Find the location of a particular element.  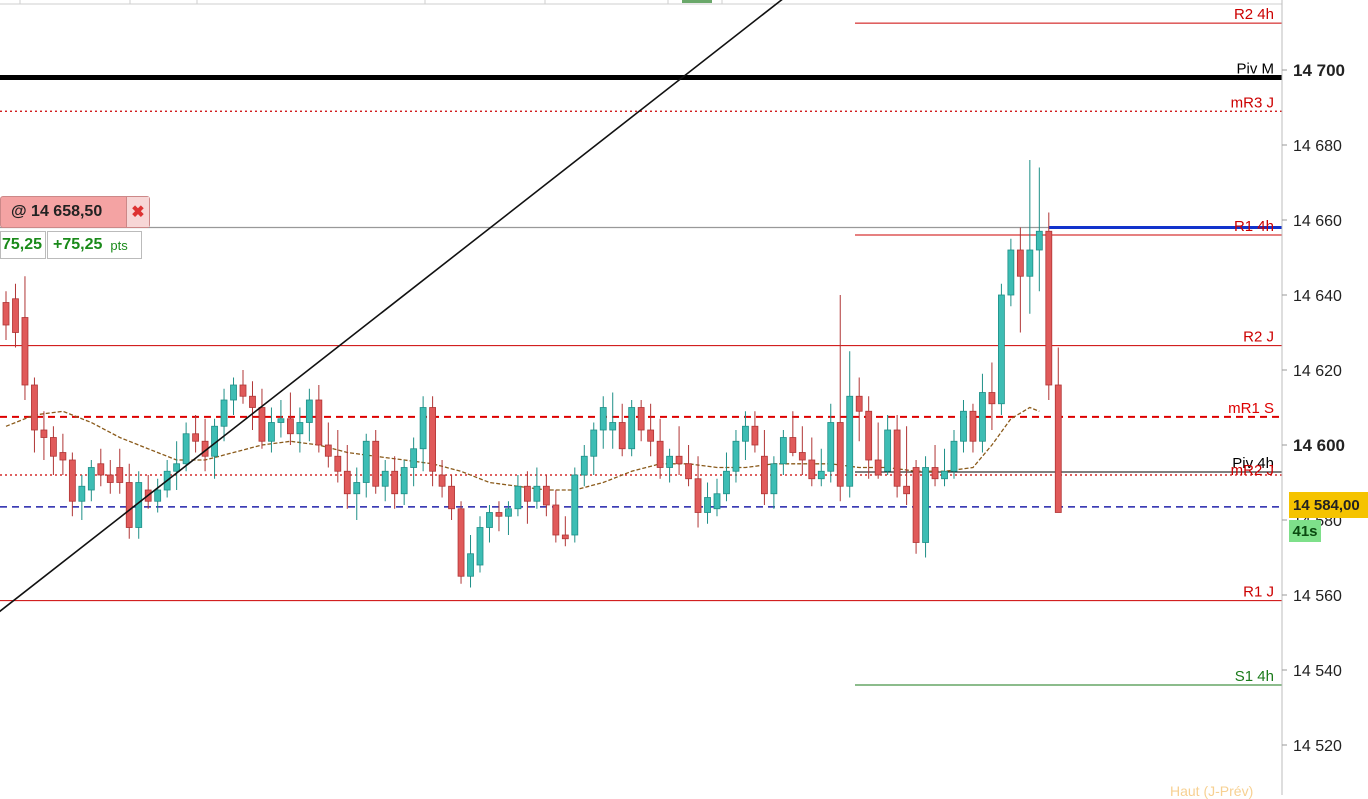

y-tick-label-8: 14 540 is located at coordinates (1317, 671).